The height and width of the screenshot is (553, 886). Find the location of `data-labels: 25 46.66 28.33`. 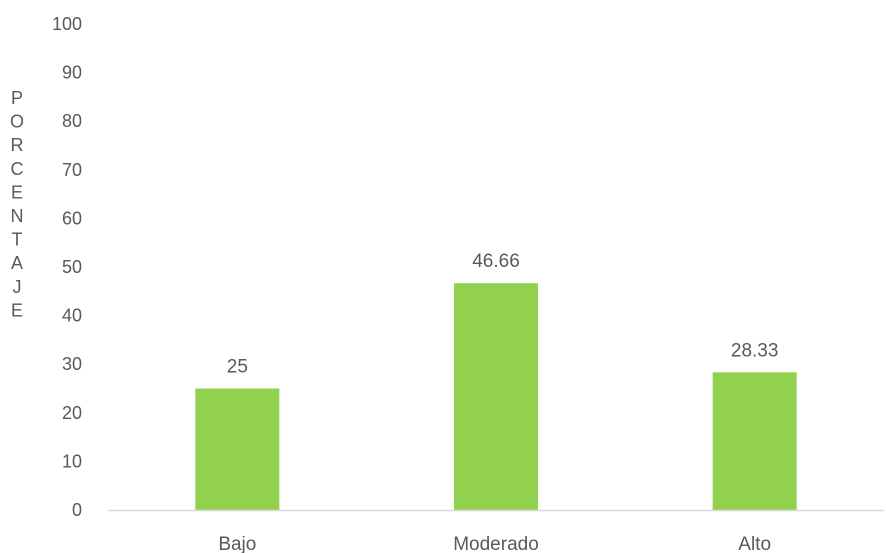

data-labels: 25 46.66 28.33 is located at coordinates (503, 314).